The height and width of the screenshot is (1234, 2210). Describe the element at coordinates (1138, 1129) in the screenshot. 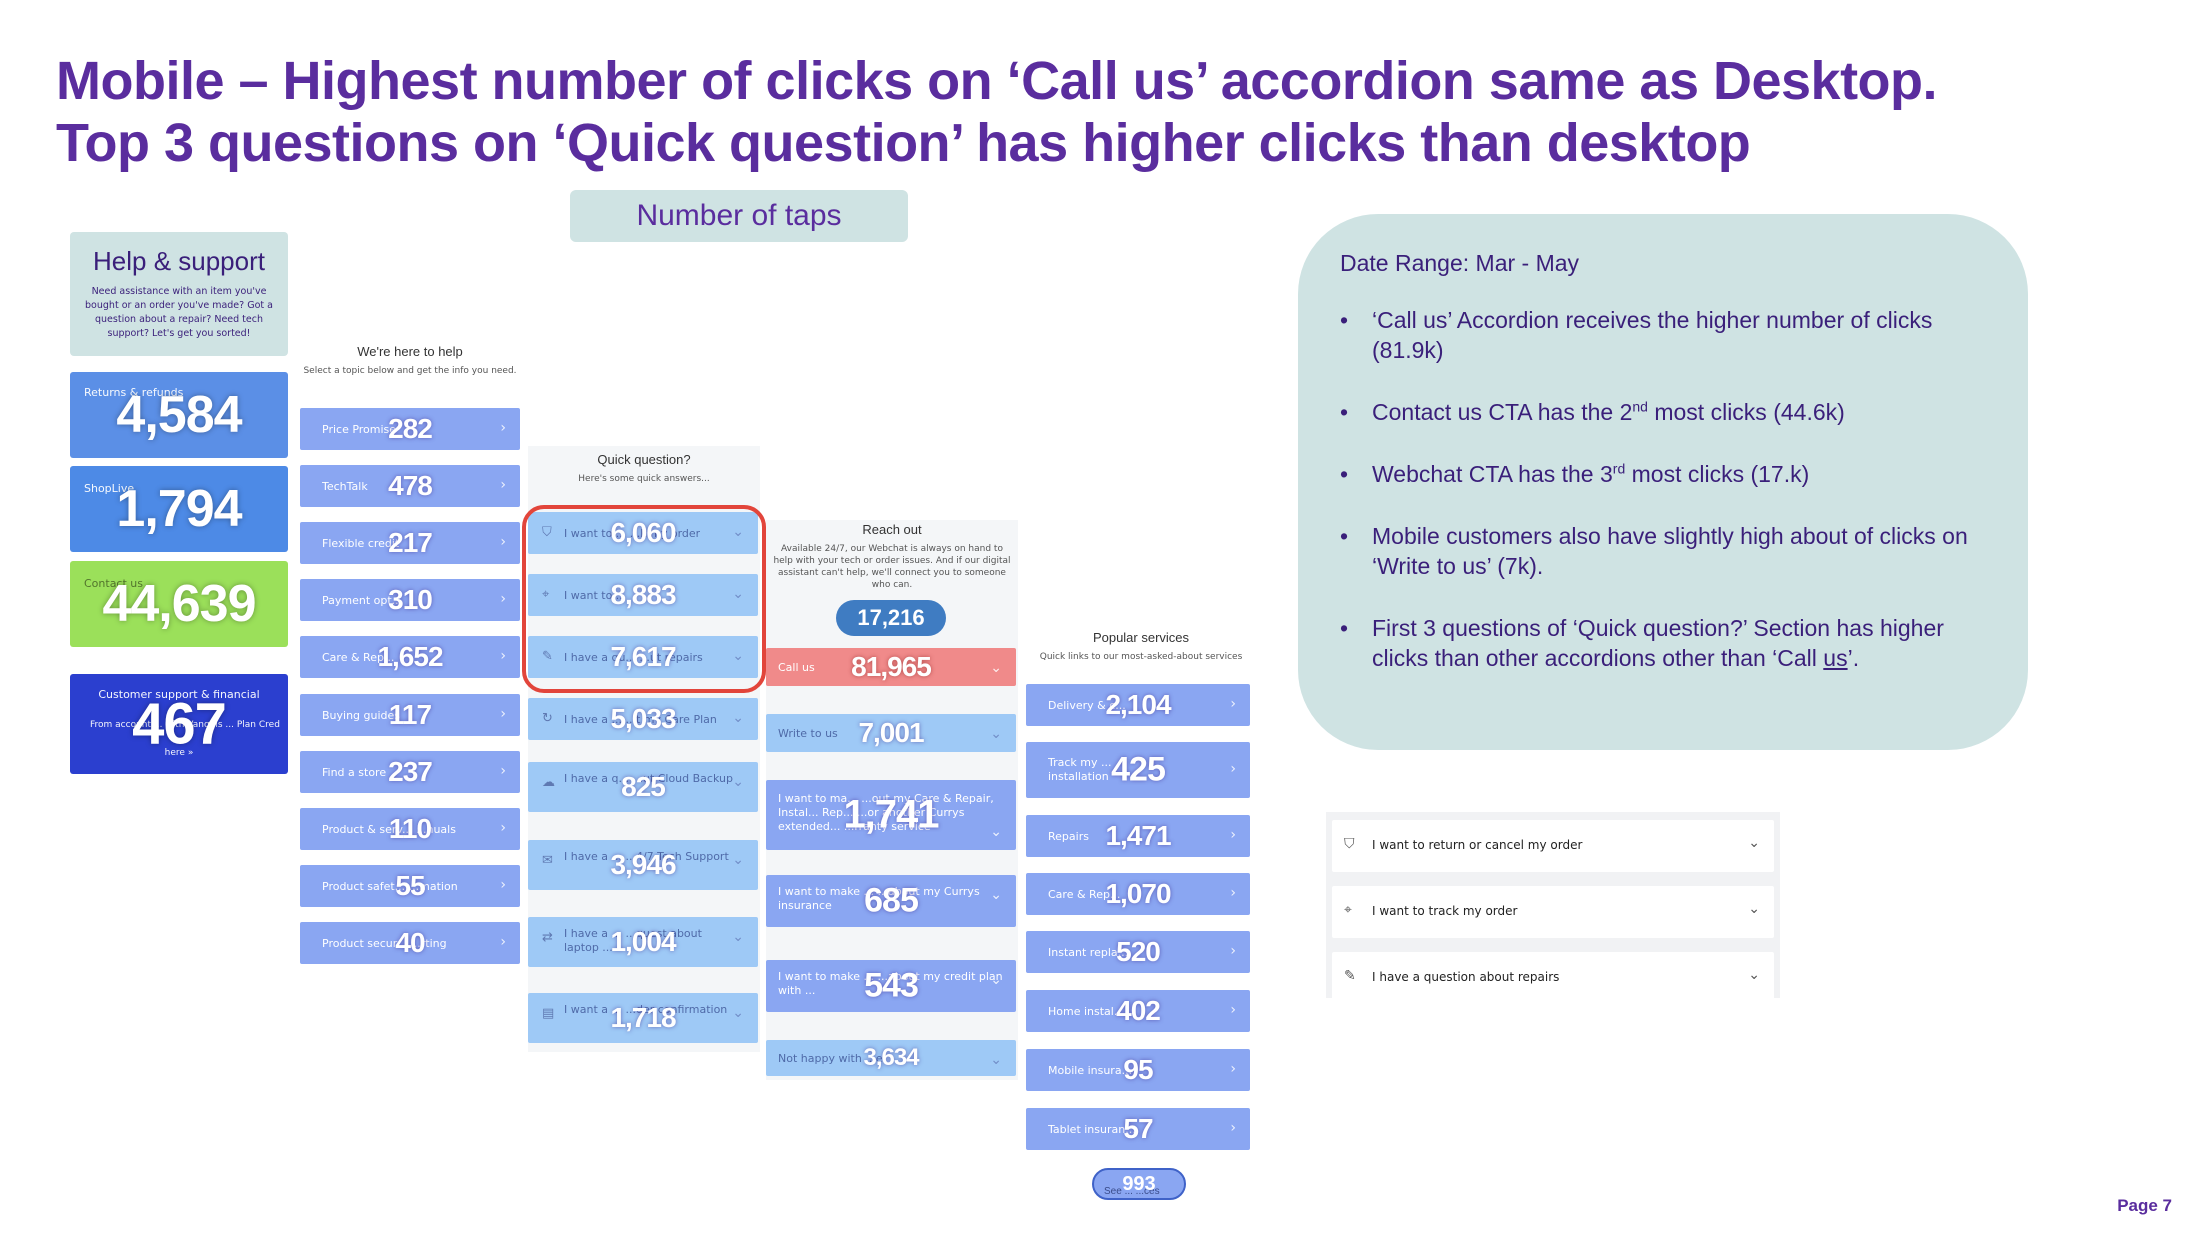

I see `service-row-tablet-insurance: Tablet insuran... 57 ›` at that location.